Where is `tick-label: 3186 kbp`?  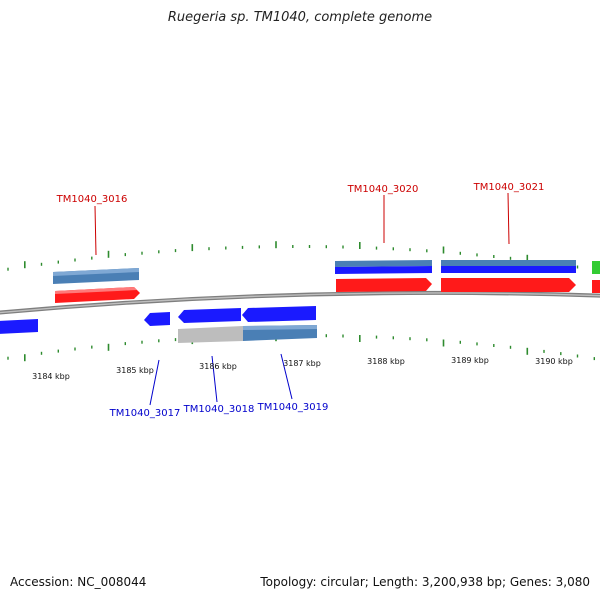
tick-label: 3186 kbp is located at coordinates (218, 366).